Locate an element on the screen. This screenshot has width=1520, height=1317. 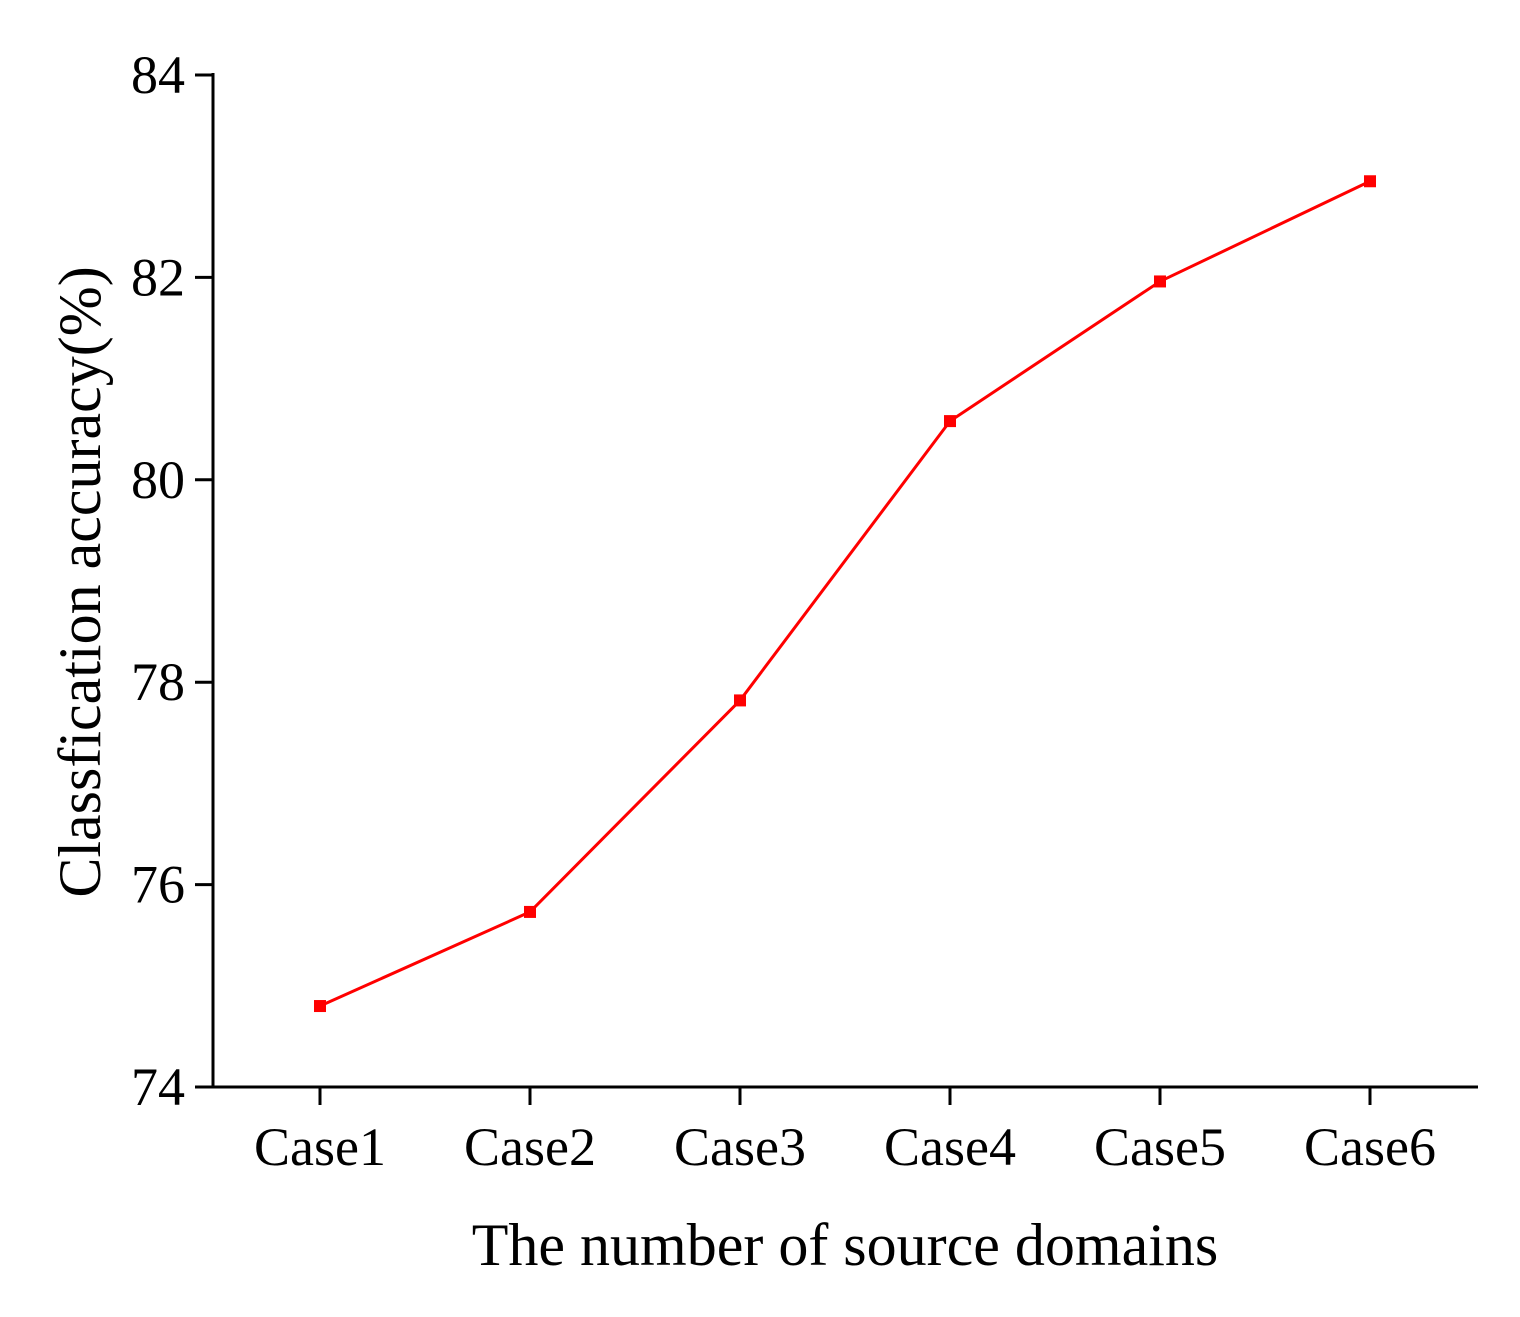
y-tick-label: 74 is located at coordinates (158, 1087).